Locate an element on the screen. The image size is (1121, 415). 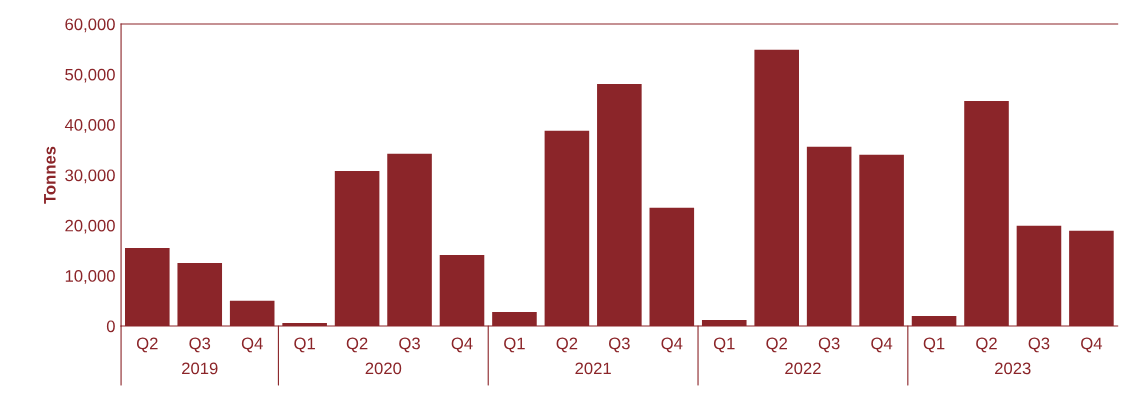
y-tick-label: 0 is located at coordinates (110, 326).